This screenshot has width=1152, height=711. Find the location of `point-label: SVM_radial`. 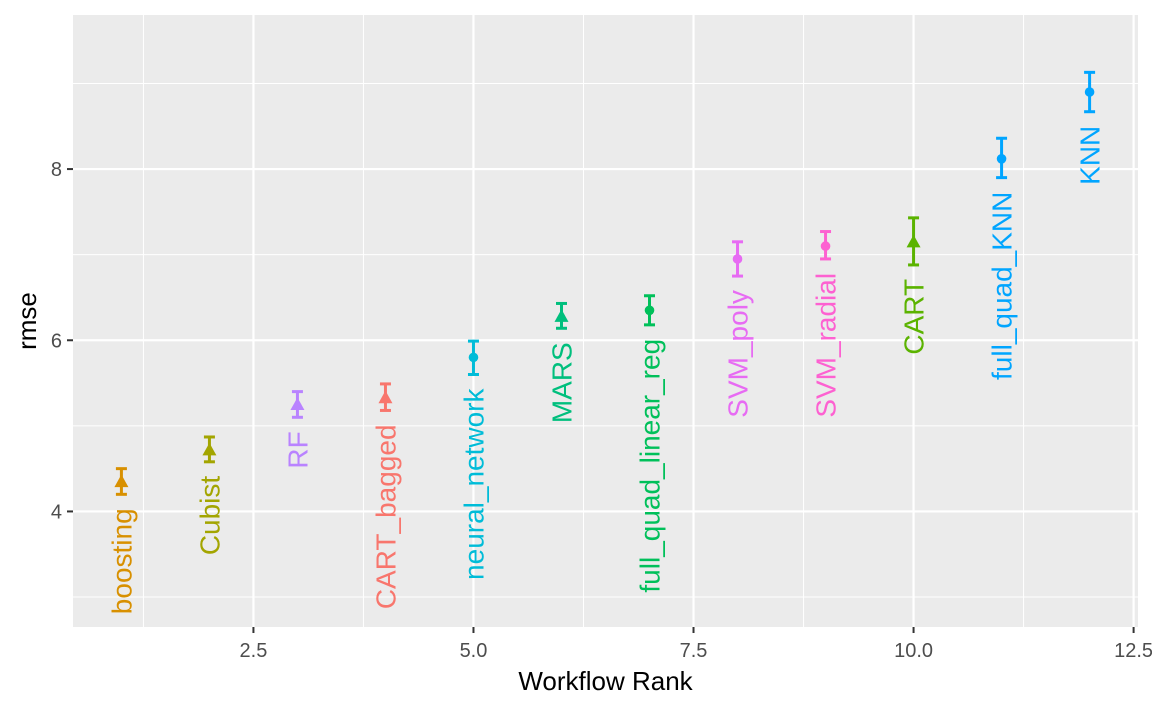

point-label: SVM_radial is located at coordinates (826, 345).